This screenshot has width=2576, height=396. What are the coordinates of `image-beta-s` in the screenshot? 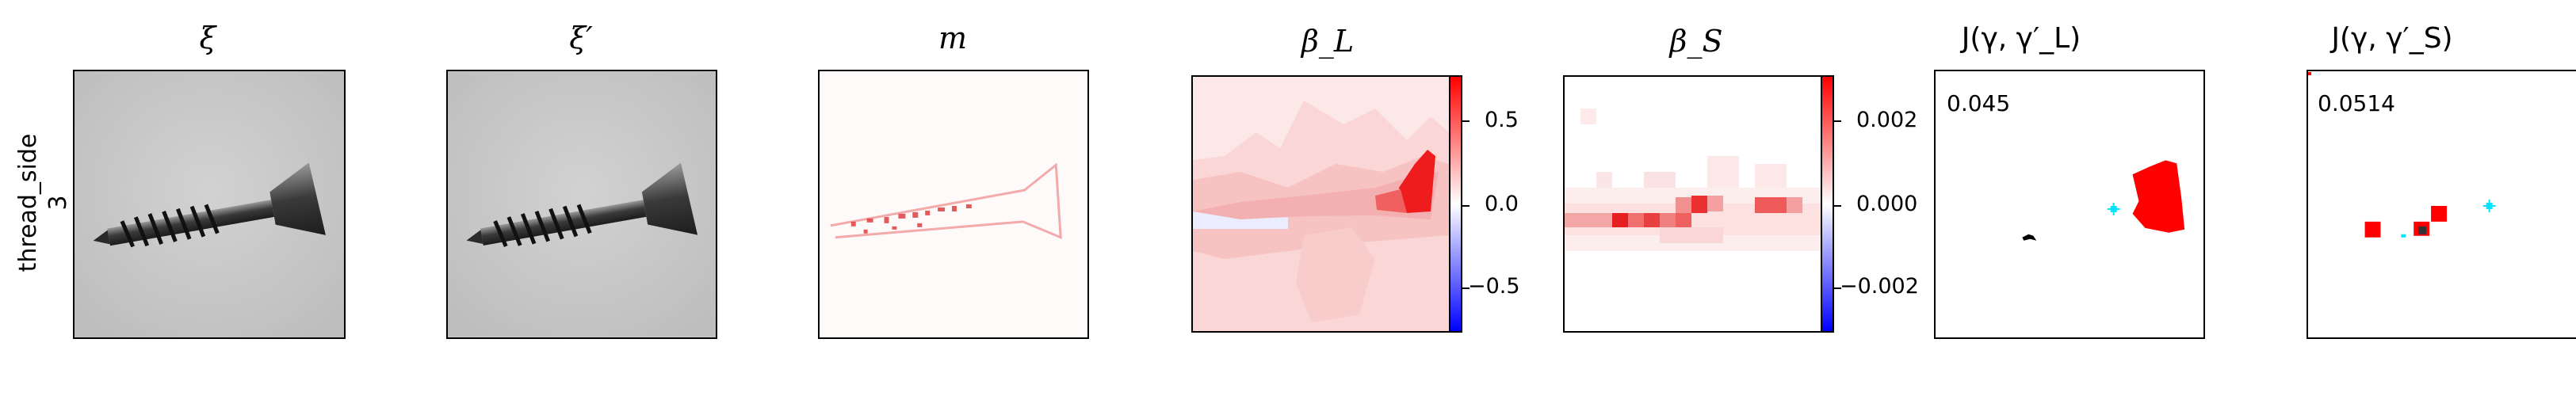 It's located at (1692, 204).